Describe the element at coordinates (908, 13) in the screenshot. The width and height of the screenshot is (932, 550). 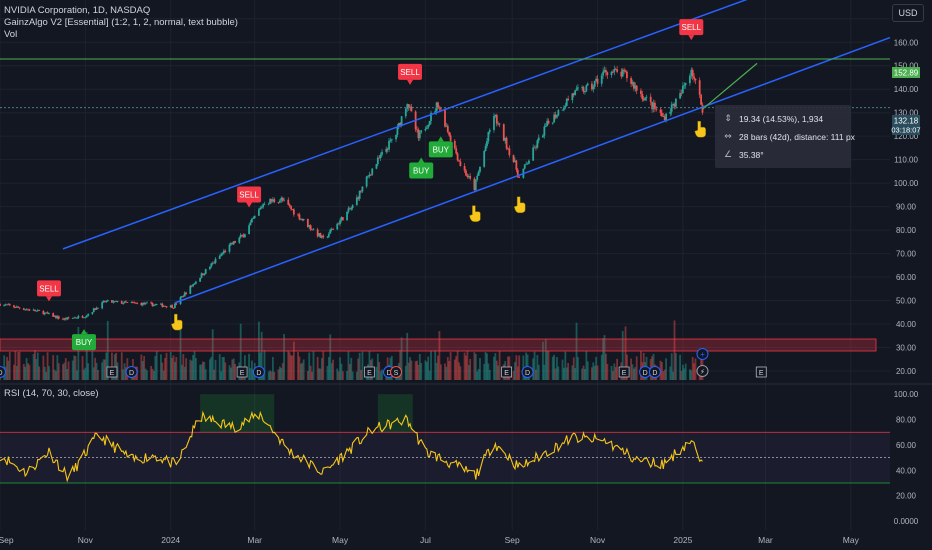
I see `currency-button: USD` at that location.